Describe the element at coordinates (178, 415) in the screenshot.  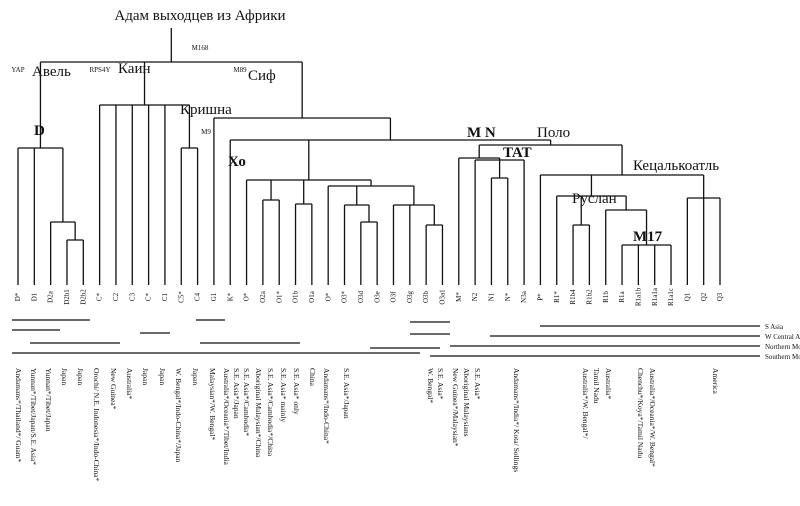
I see `population-label: W. Bengal*/Indo-China*/Japan` at that location.